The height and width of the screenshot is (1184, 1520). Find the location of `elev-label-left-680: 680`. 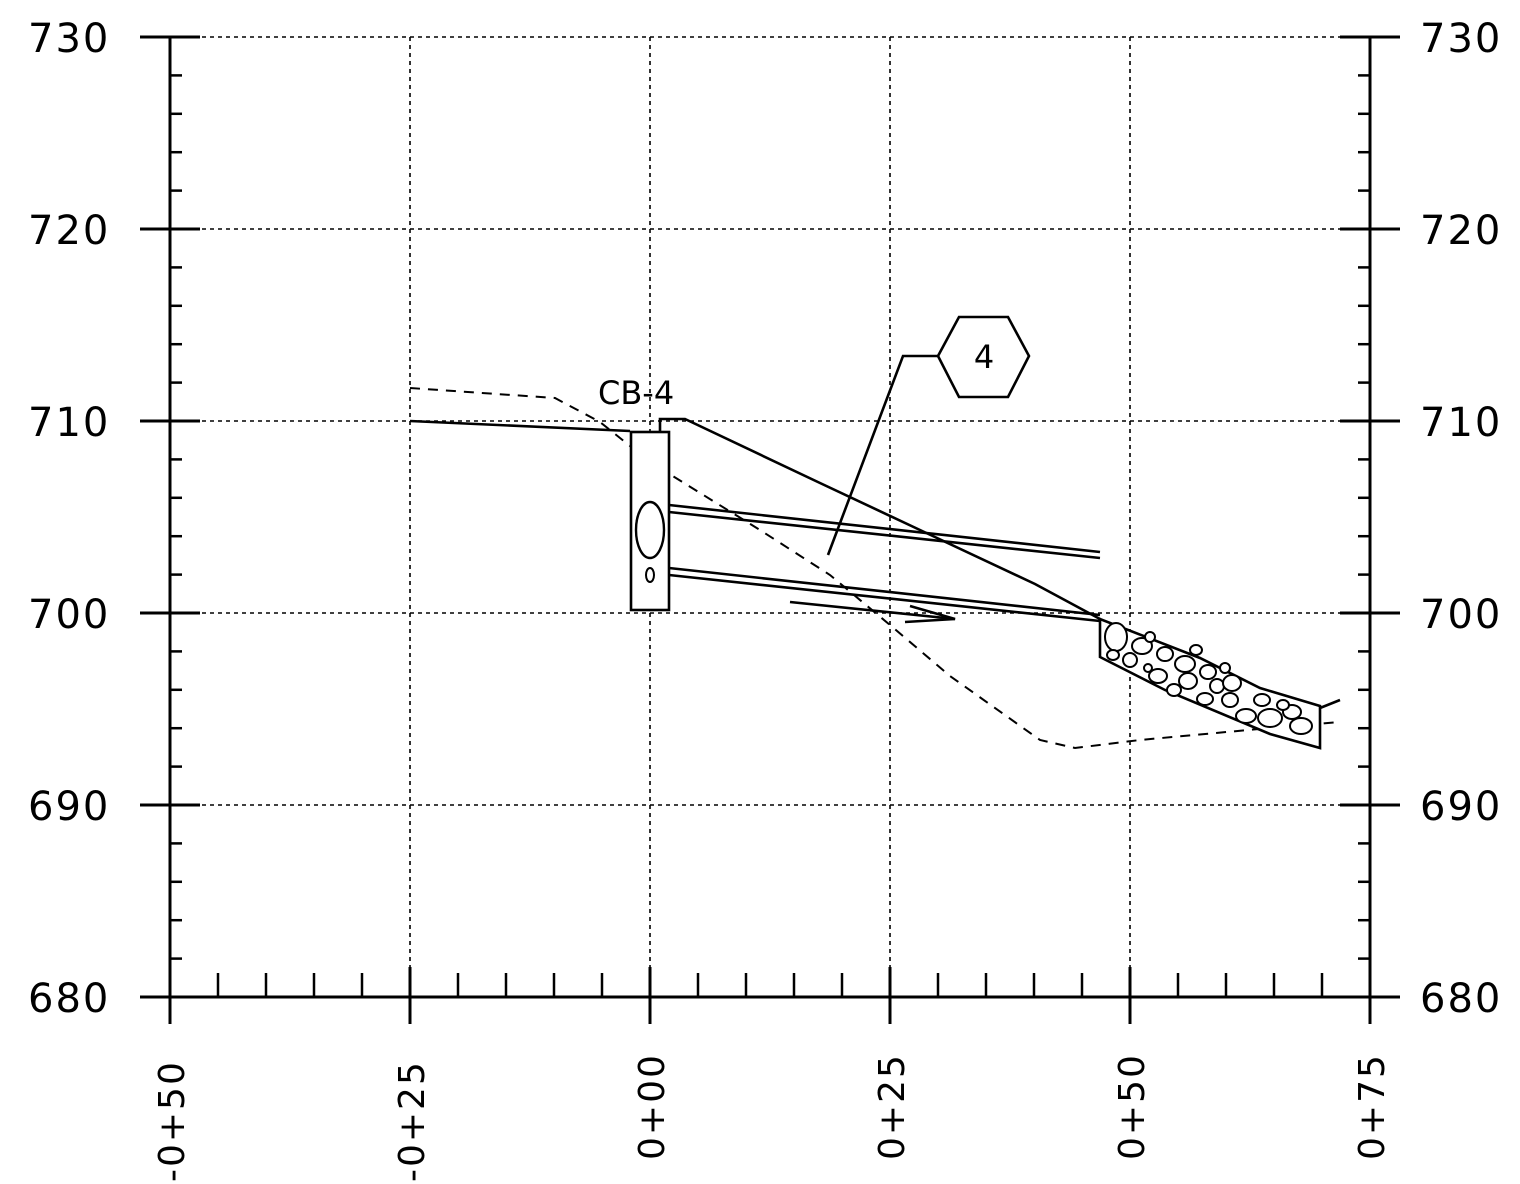

elev-label-left-680: 680 is located at coordinates (69, 999).